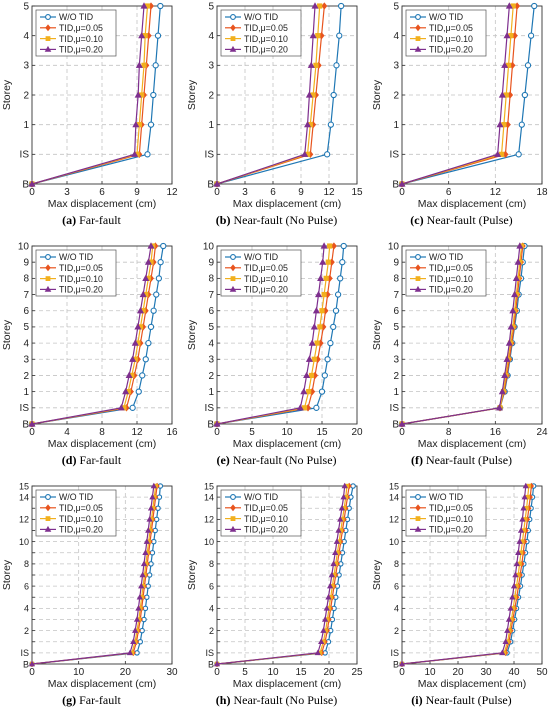  Describe the element at coordinates (357, 192) in the screenshot. I see `x-tick-label: 15` at that location.